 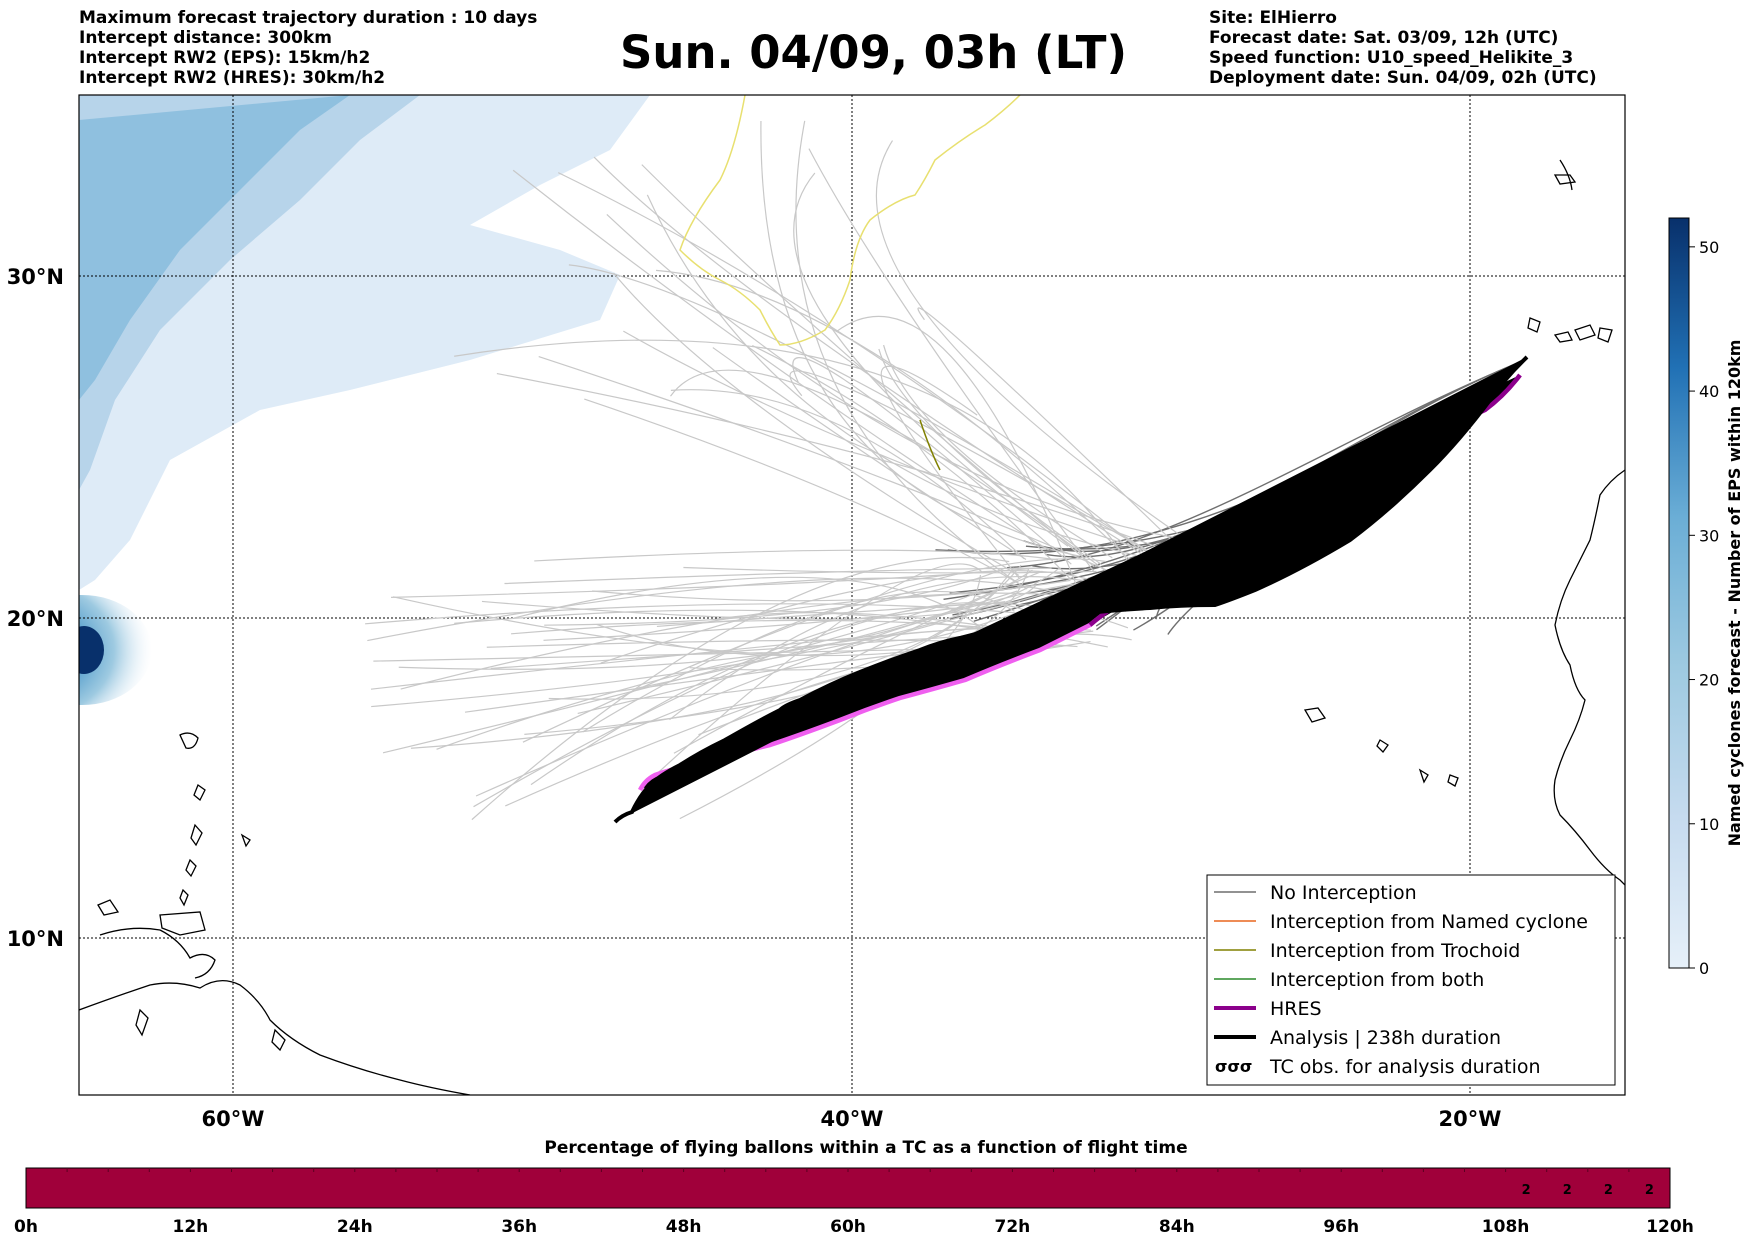 I want to click on timeline-tick-label: 24h, so click(x=355, y=1227).